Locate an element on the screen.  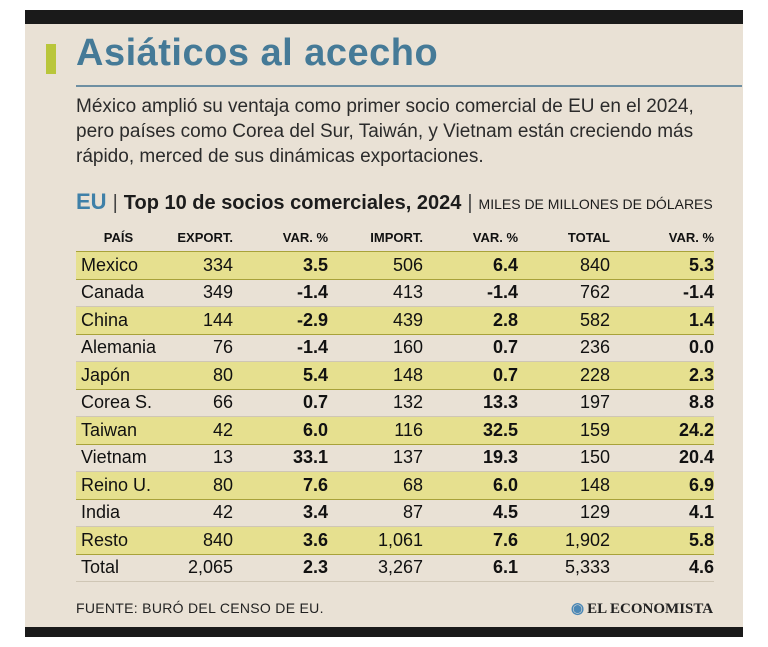
country-cell: Canada is located at coordinates (118, 293).